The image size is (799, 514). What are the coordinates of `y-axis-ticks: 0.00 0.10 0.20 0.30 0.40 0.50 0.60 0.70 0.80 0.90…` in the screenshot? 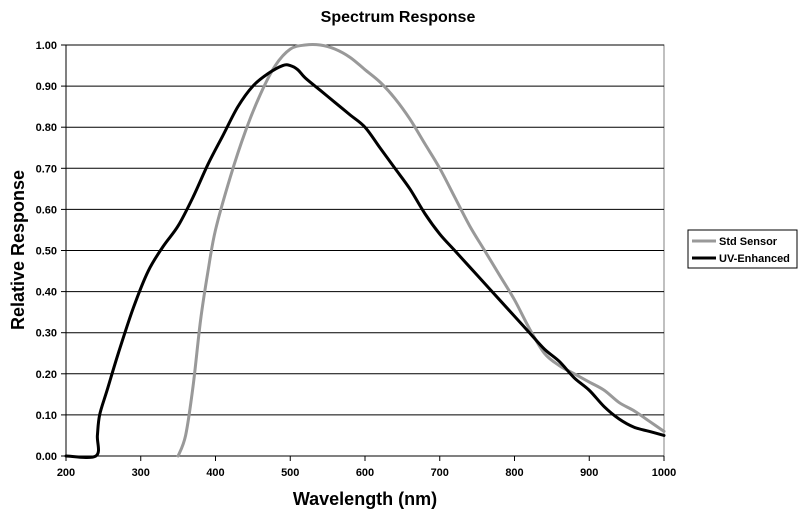 It's located at (51, 251).